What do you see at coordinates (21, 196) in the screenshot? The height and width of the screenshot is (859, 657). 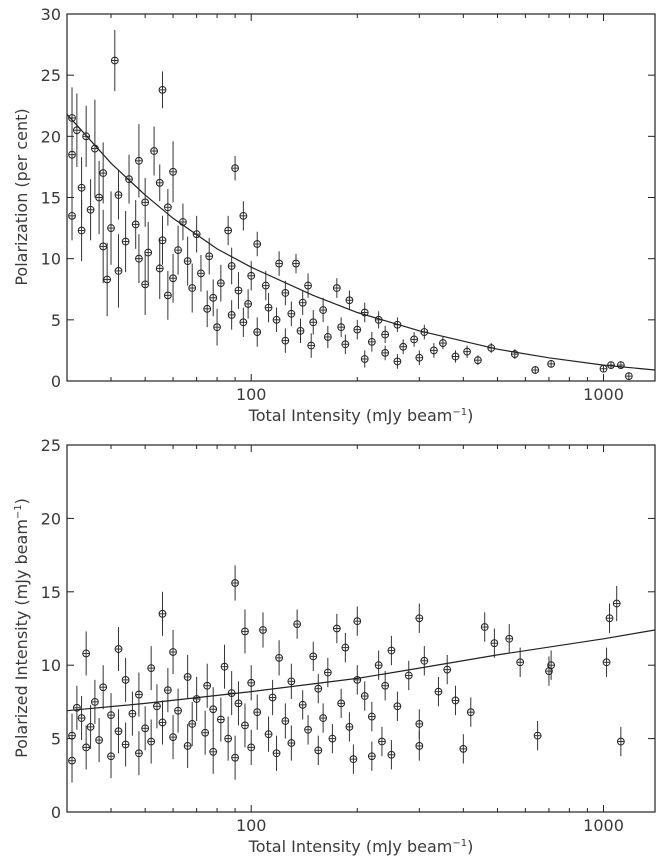 I see `chart-1-y-axis-label: Polarization (per cent)` at bounding box center [21, 196].